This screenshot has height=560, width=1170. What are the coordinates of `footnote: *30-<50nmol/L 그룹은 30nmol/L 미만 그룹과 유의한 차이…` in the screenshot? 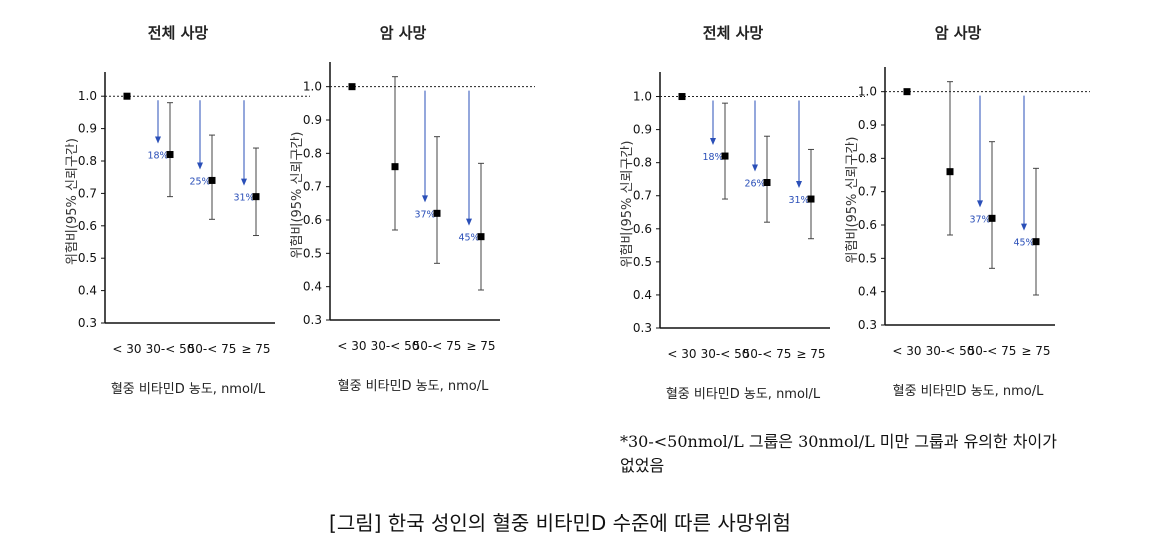 It's located at (838, 453).